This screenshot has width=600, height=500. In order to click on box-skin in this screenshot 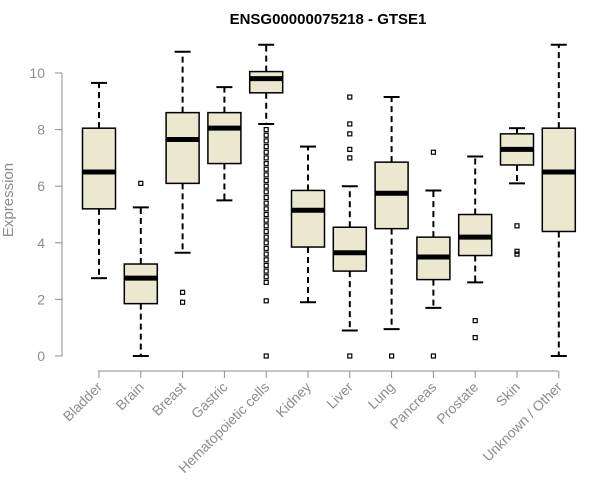, I will do `click(517, 192)`.